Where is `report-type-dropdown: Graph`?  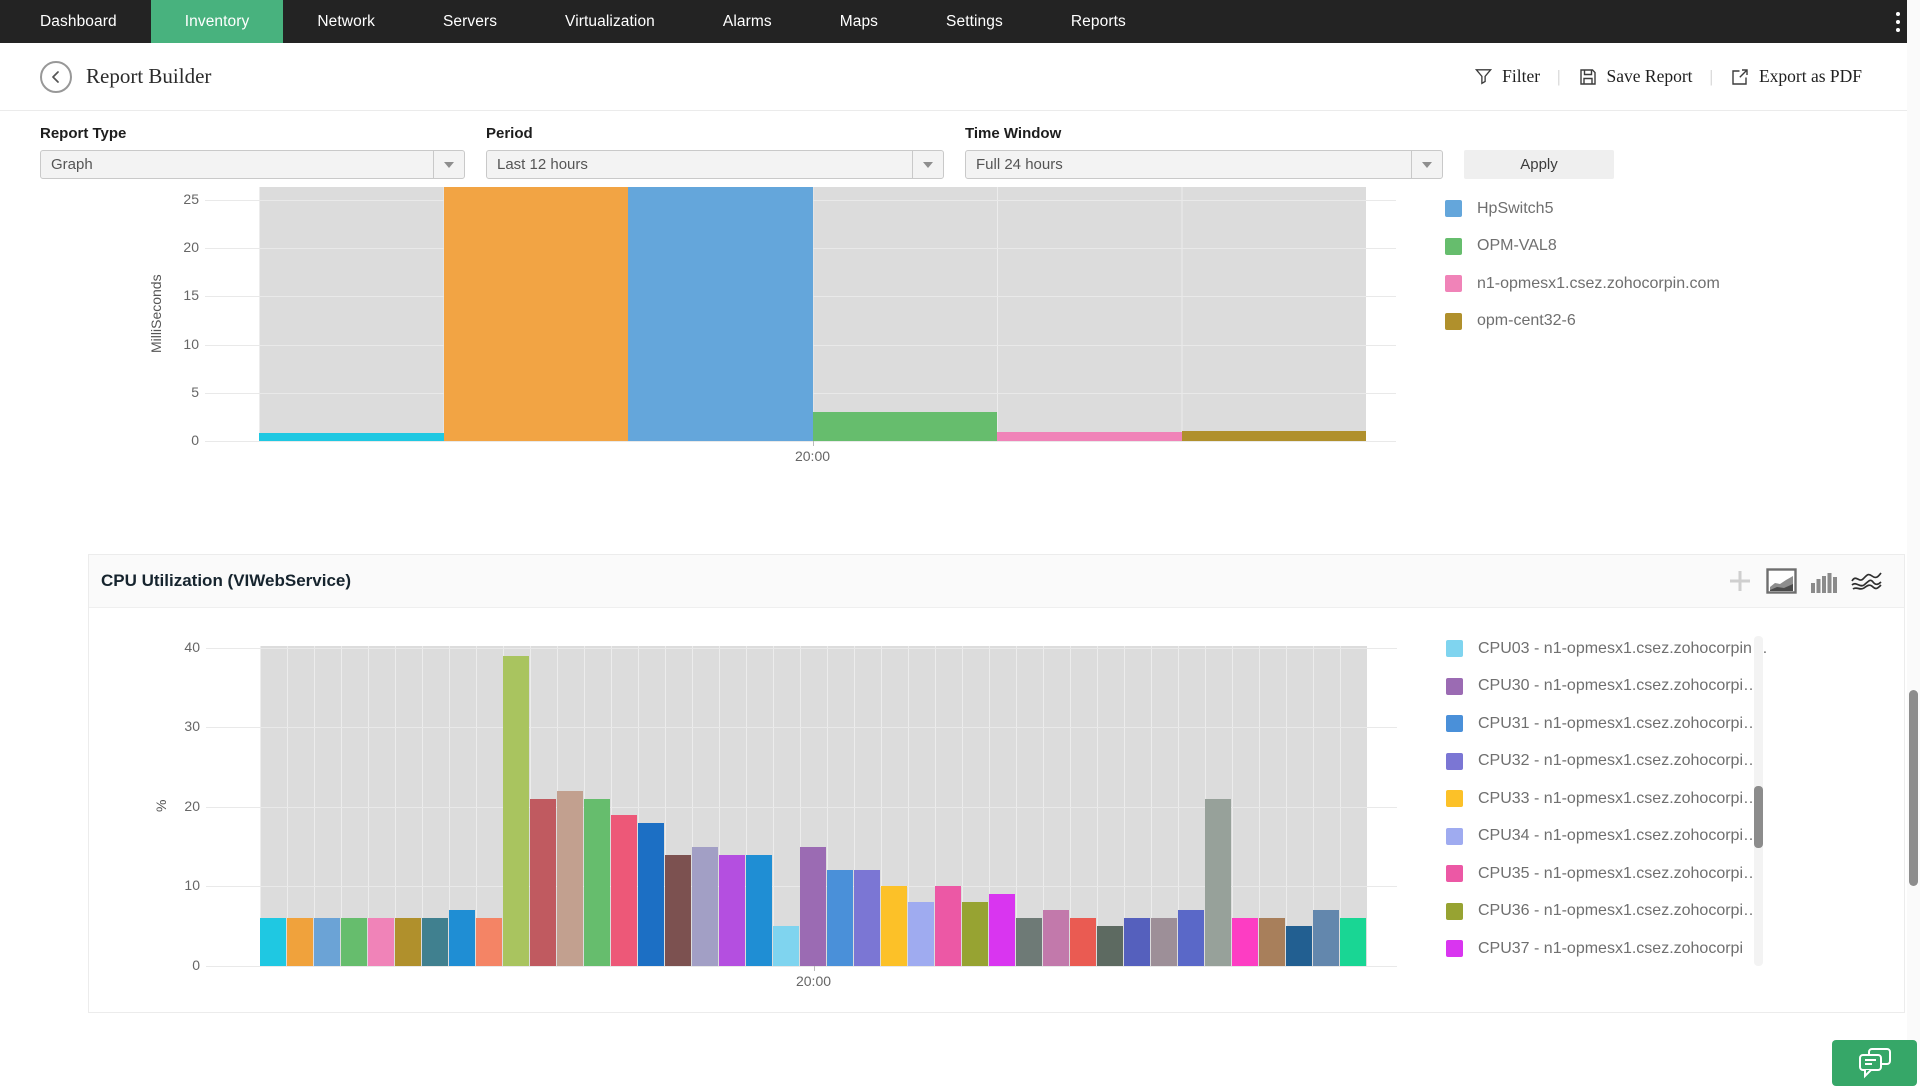
report-type-dropdown: Graph is located at coordinates (252, 164).